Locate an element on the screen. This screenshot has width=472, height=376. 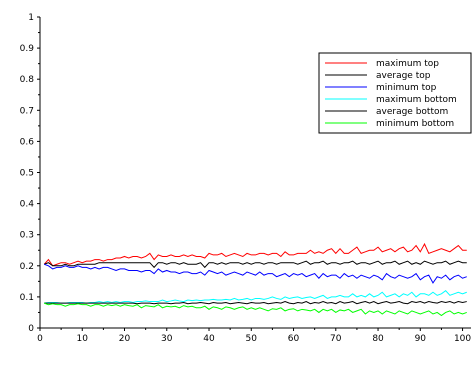
legend-label-average-top: average top is located at coordinates (403, 76).